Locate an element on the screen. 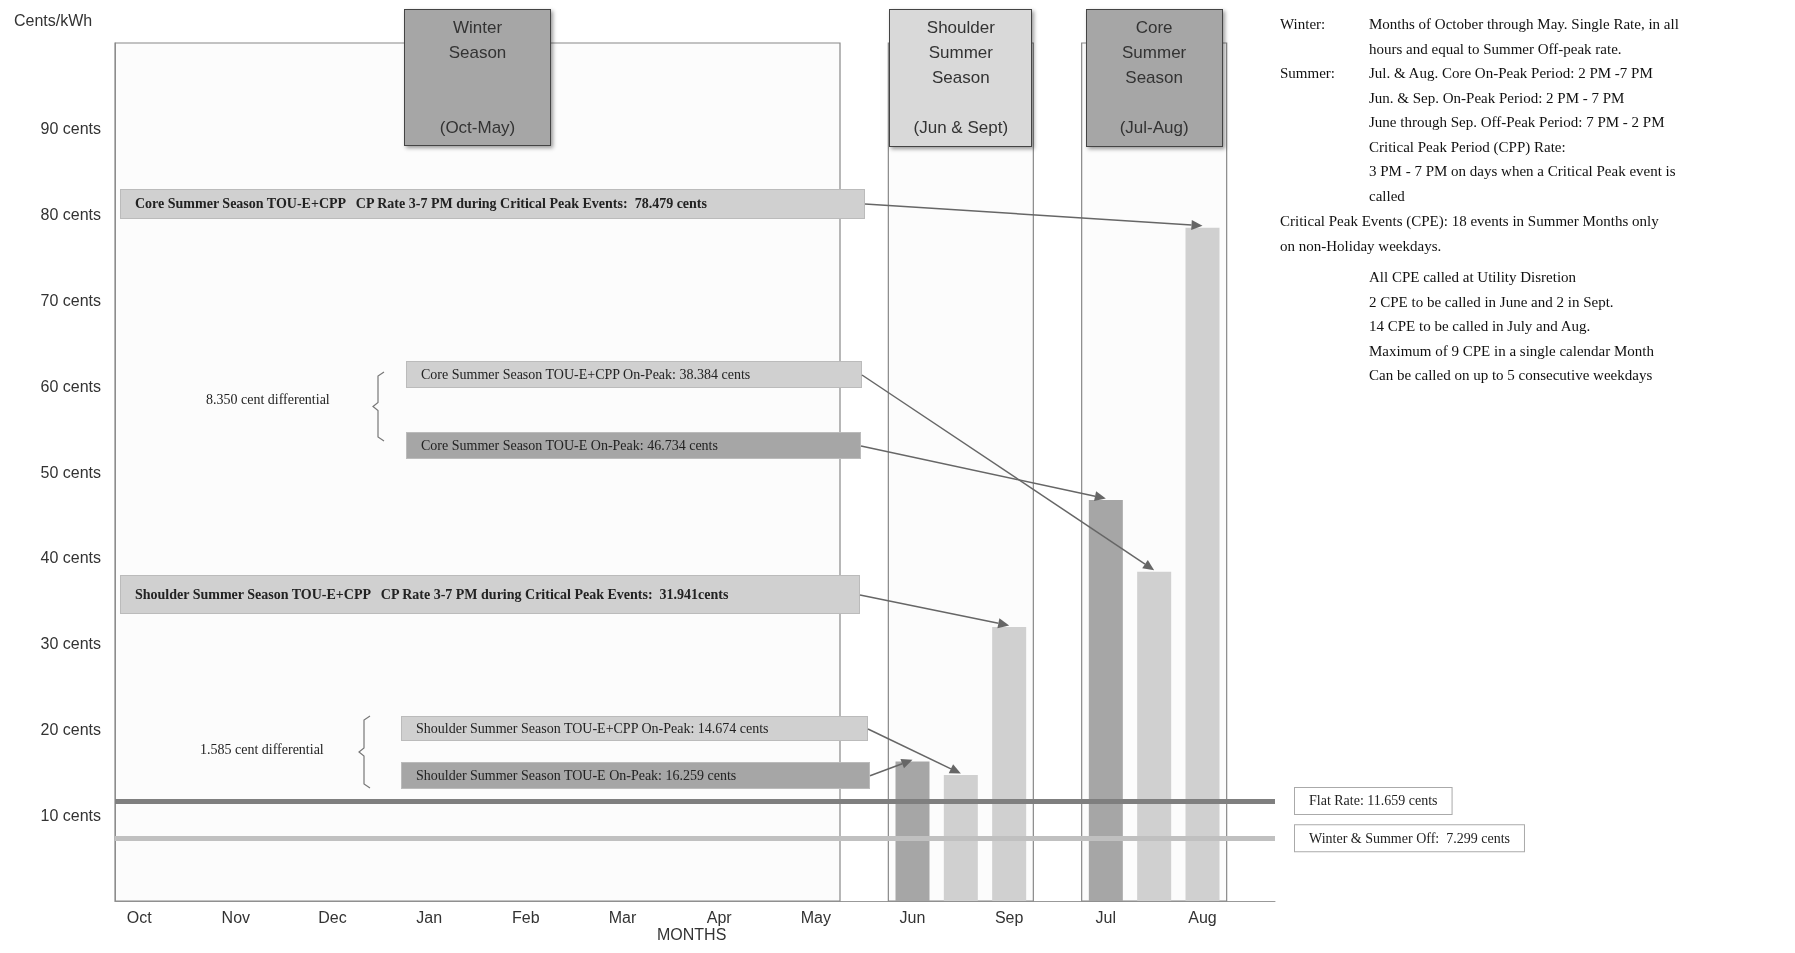 The image size is (1795, 953). annotation: 1.585 cent differential is located at coordinates (262, 750).